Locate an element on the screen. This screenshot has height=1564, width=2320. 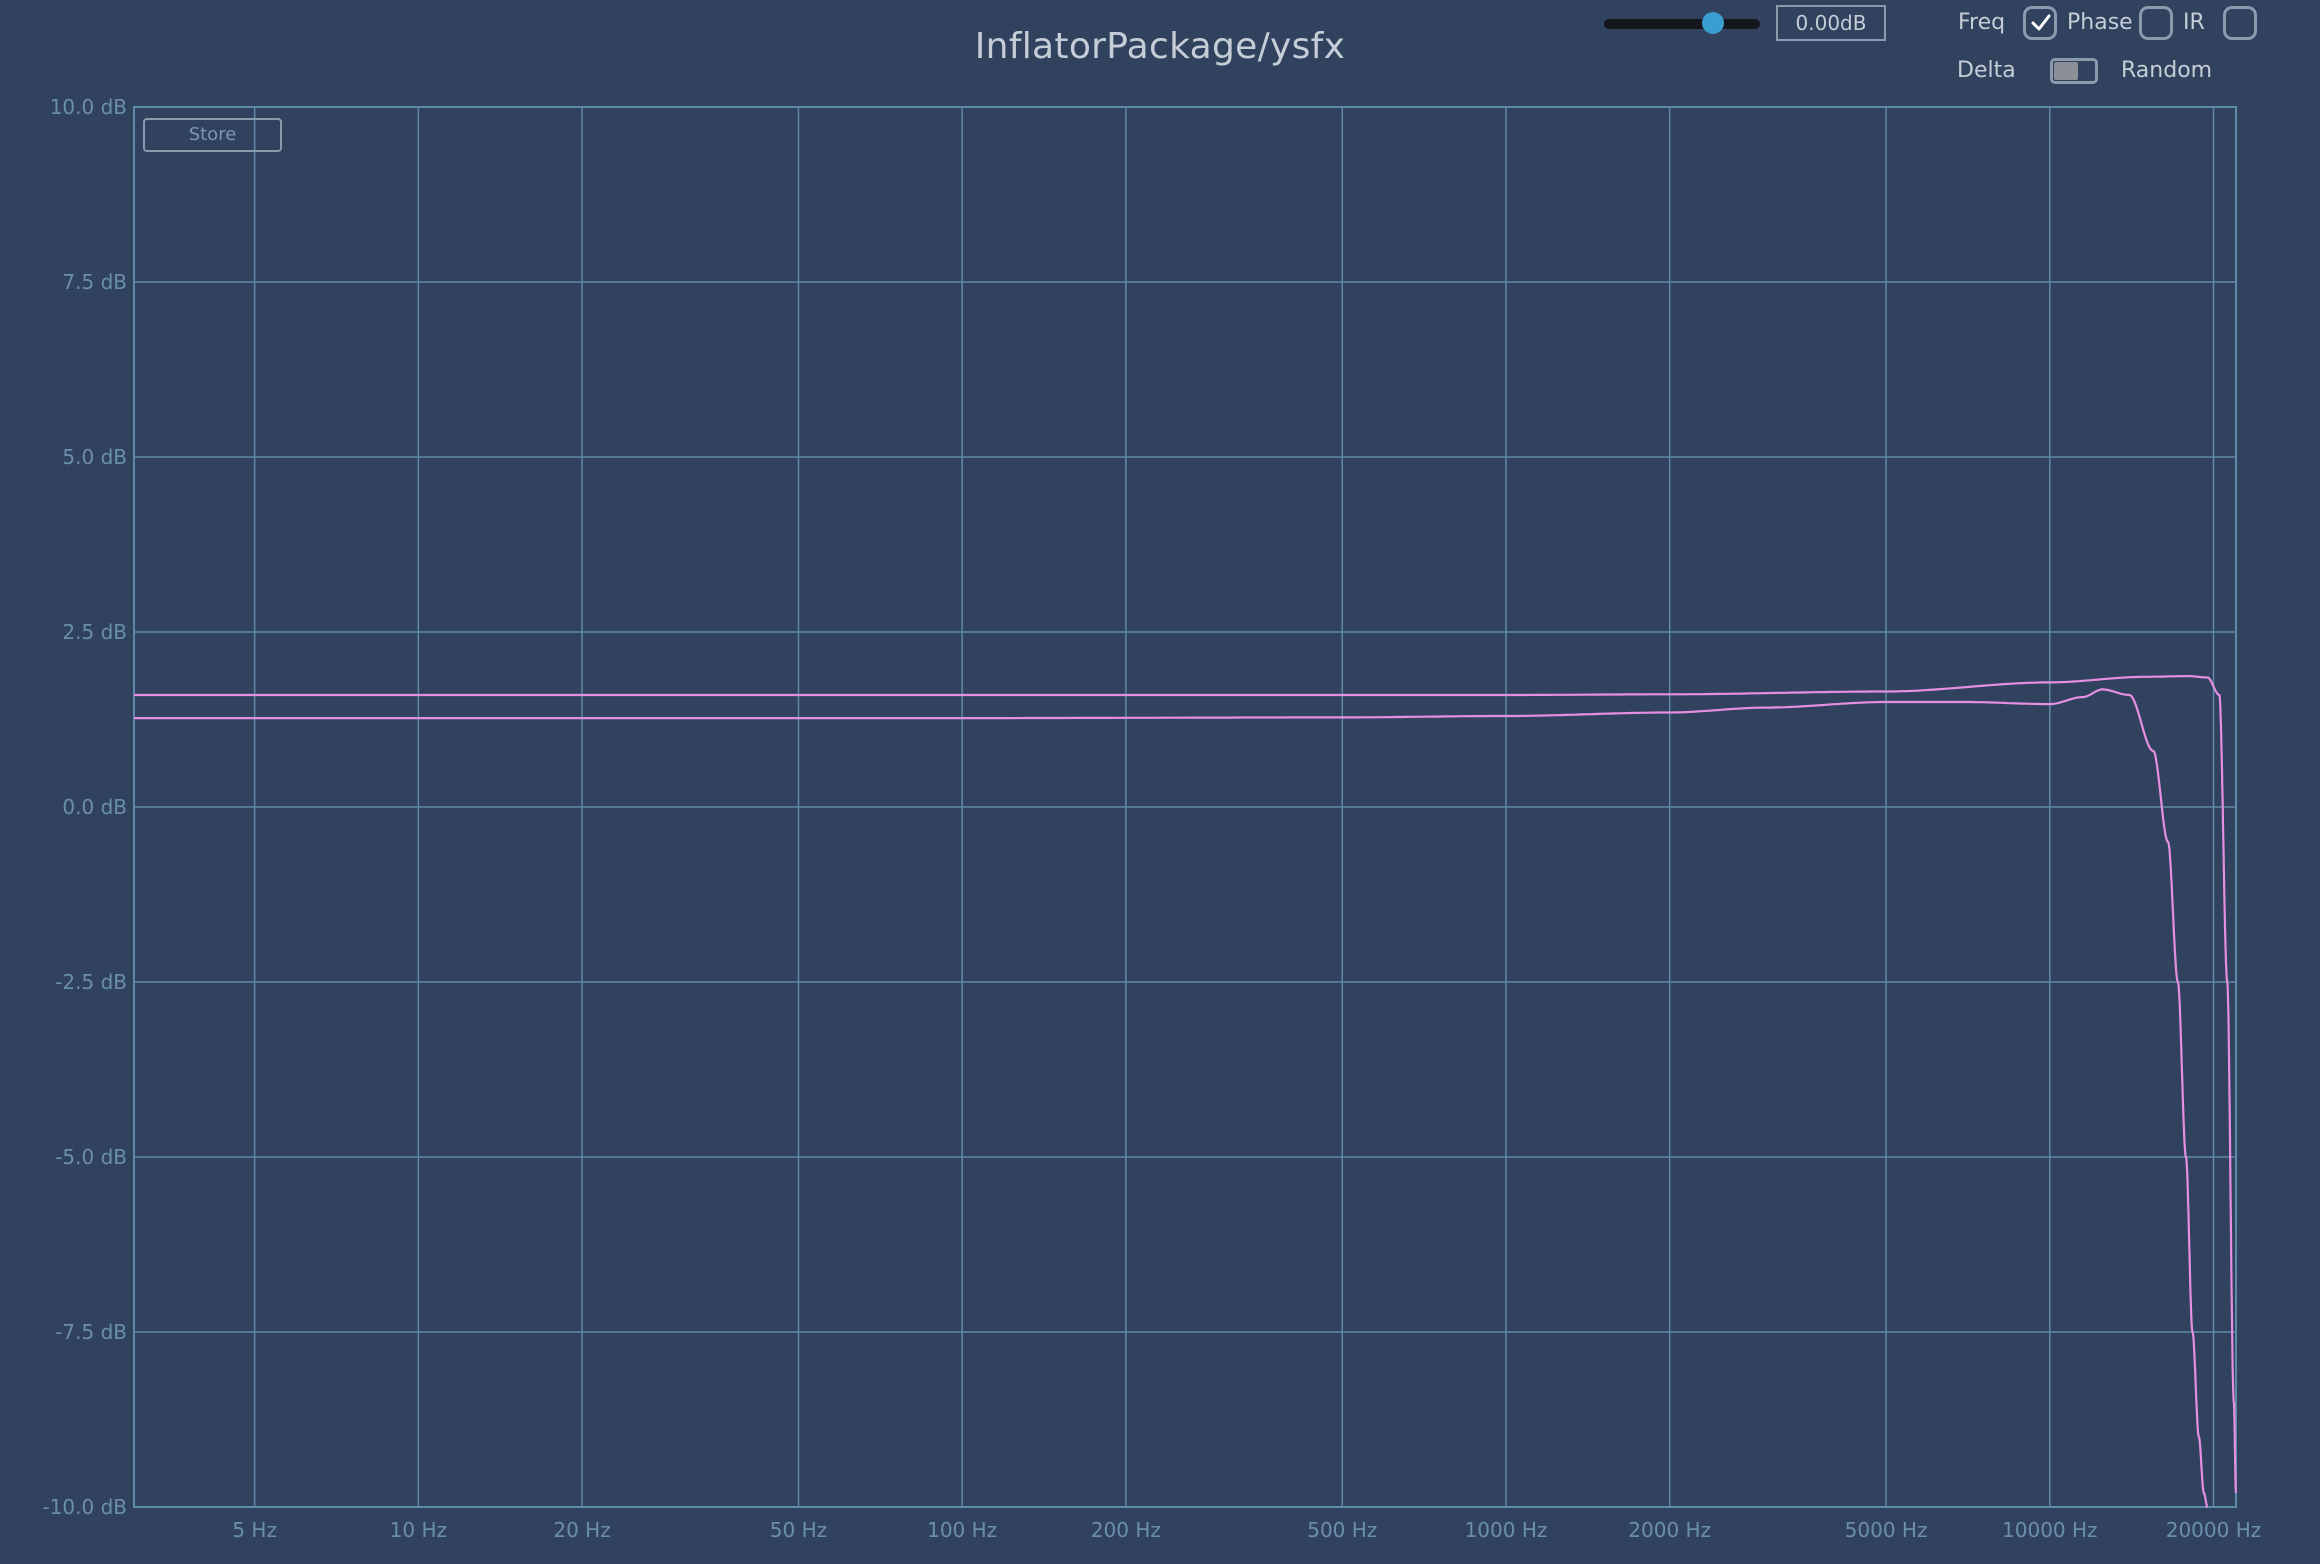
y-tick-label: 10.0 dB is located at coordinates (88, 107).